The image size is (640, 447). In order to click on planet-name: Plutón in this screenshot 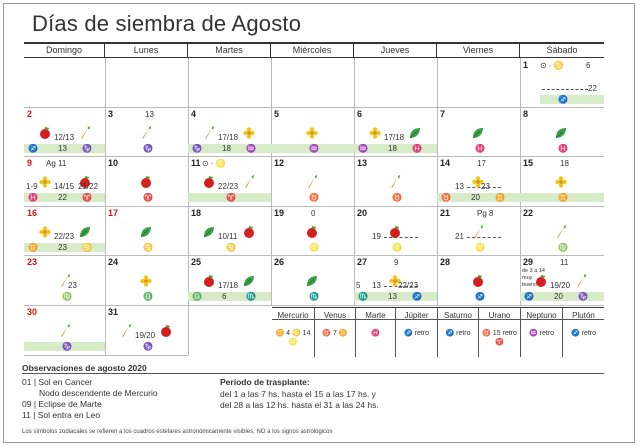, I will do `click(583, 315)`.